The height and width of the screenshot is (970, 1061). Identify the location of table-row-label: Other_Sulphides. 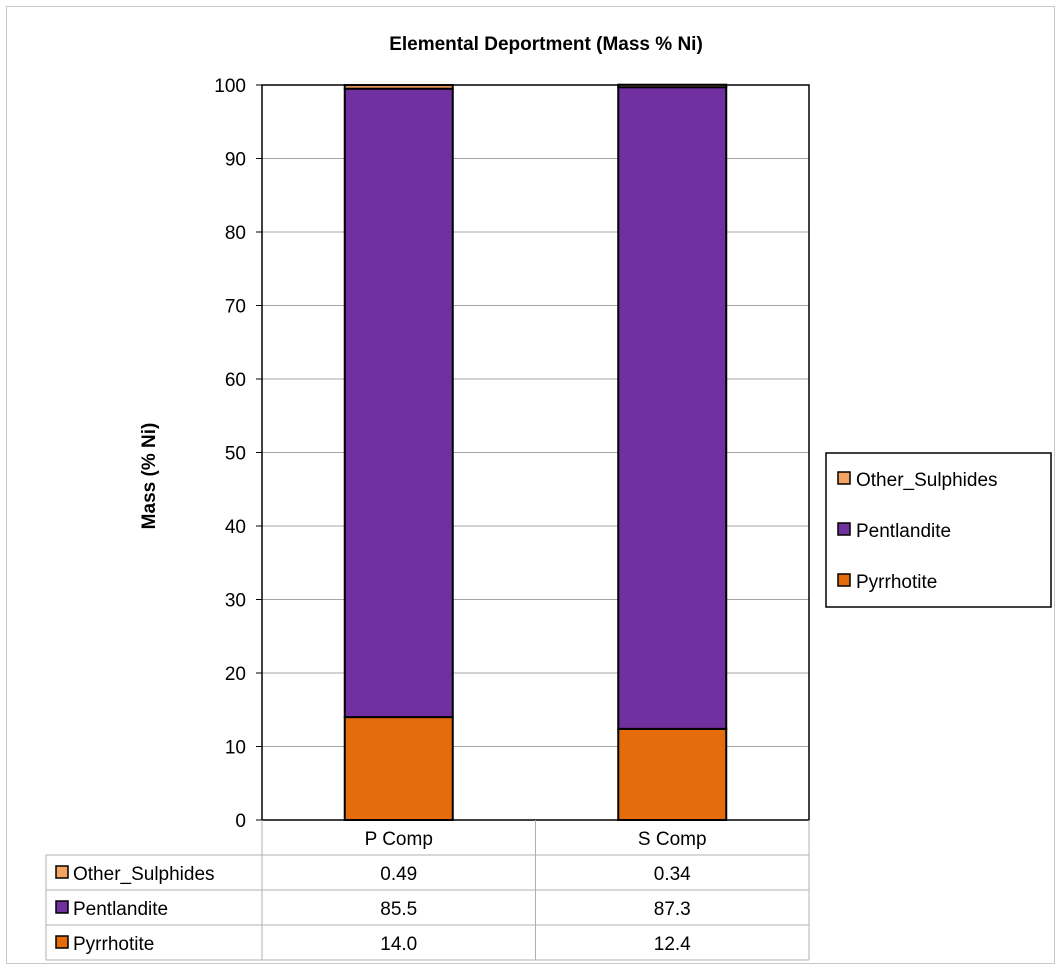
(144, 874).